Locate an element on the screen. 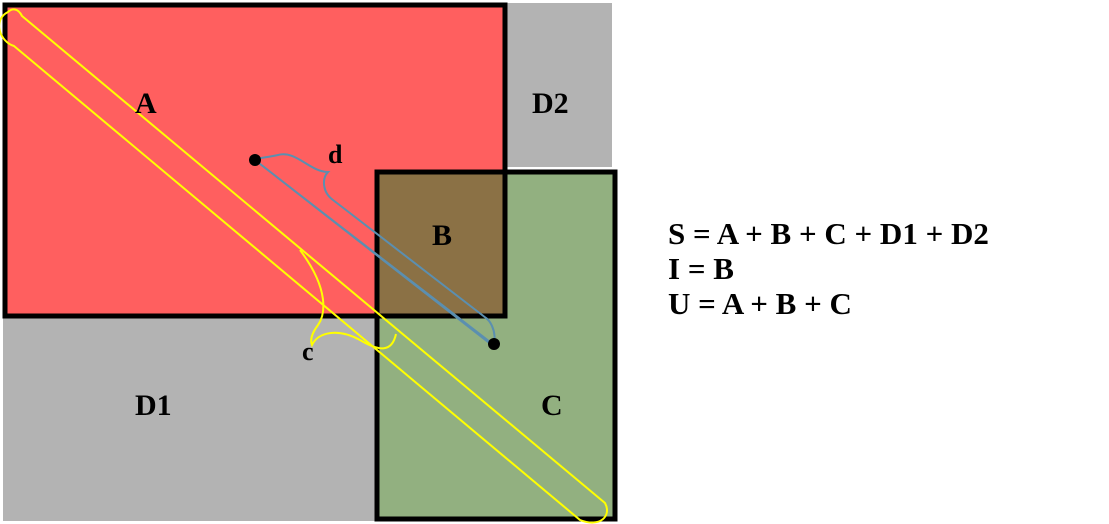 The height and width of the screenshot is (524, 1109). box-c-border-over-b is located at coordinates (439, 242).